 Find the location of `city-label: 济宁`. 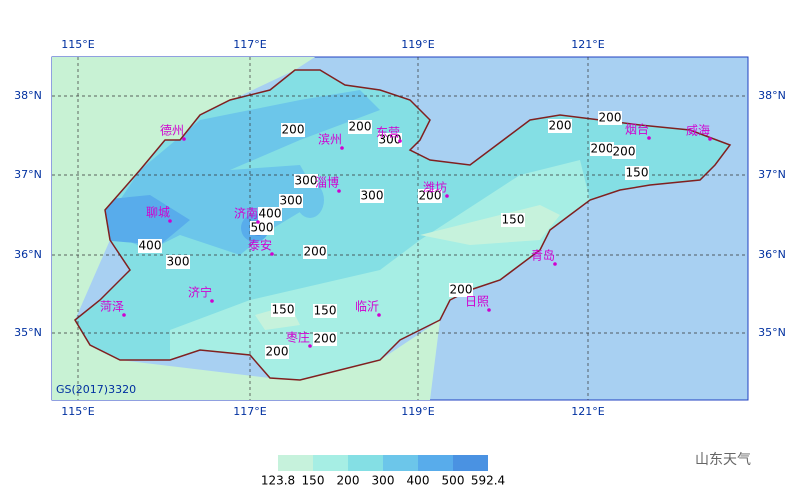

city-label: 济宁 is located at coordinates (200, 292).